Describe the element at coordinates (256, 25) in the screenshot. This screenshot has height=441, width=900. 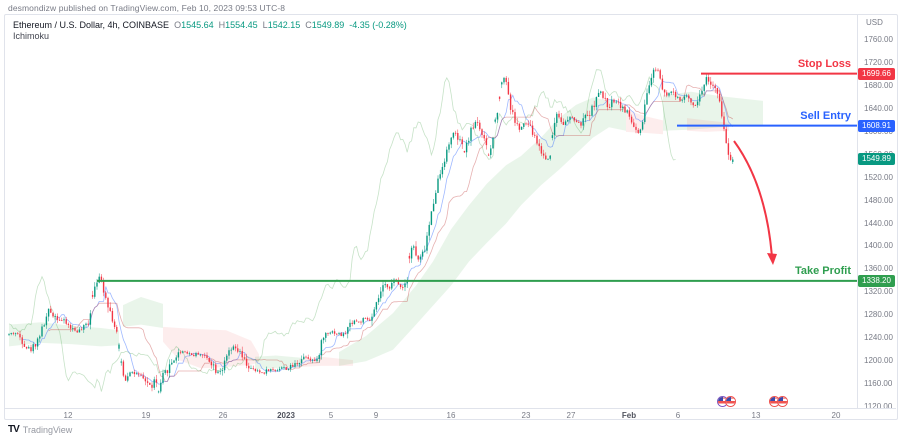
I see `ohlc-values: O1545.64 H1554.45 L1542.15 C1549.89` at that location.